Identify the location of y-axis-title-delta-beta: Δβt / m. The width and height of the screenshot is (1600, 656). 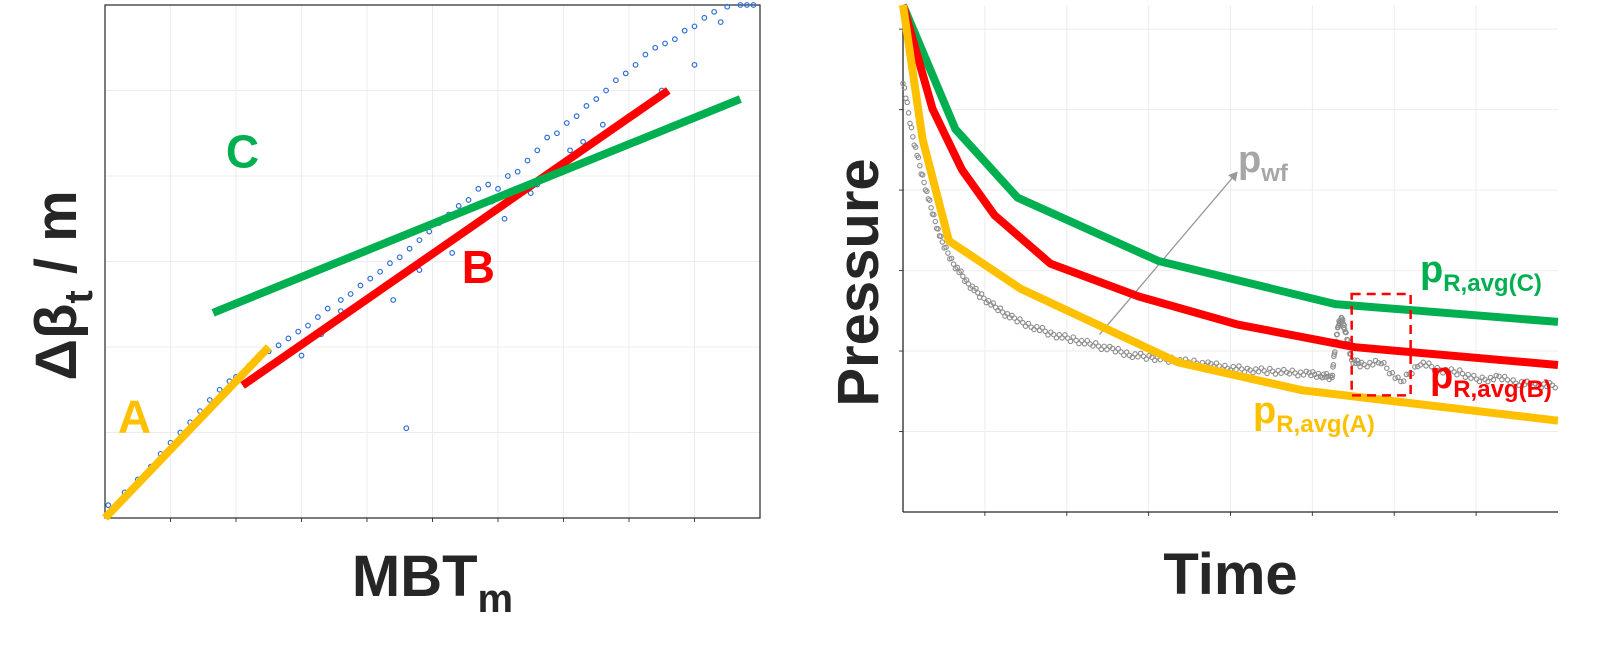
(62, 285).